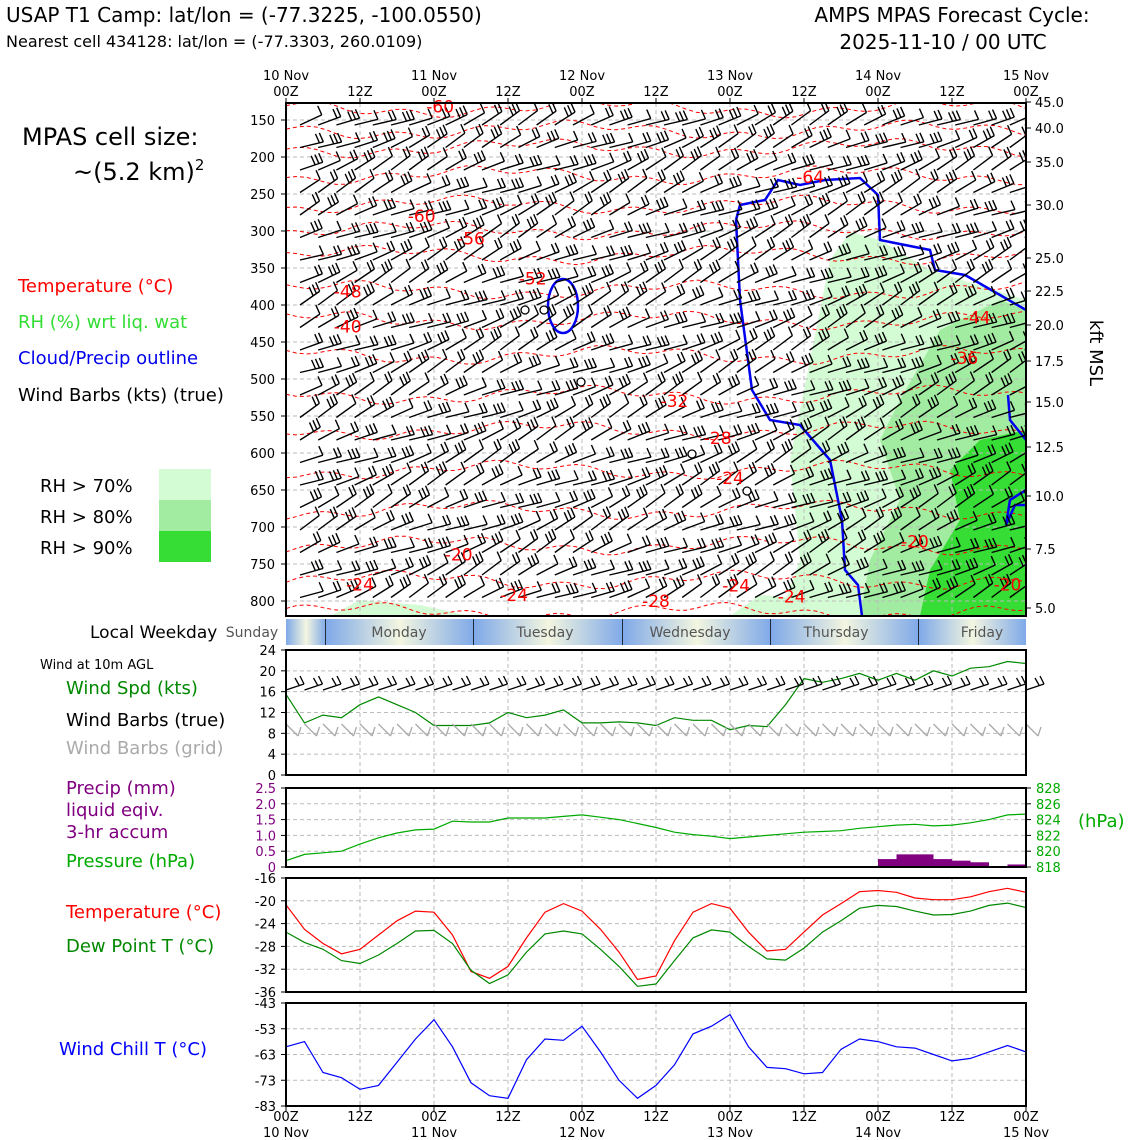 Image resolution: width=1140 pixels, height=1140 pixels. I want to click on kft-msl-axis-label: kft MSL, so click(1095, 353).